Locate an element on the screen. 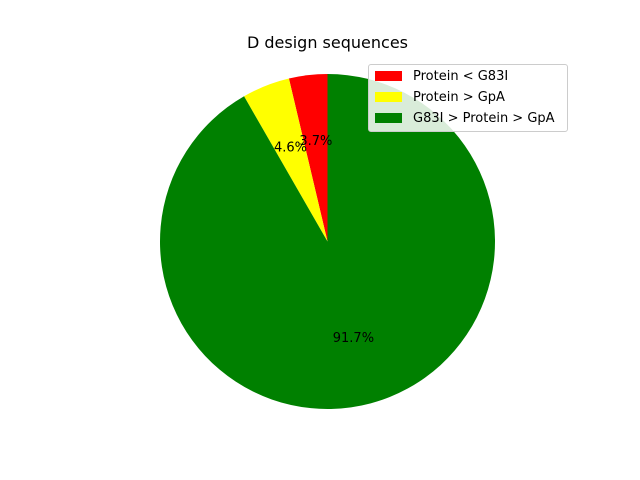 This screenshot has width=640, height=480. legend-label: Protein < G83I is located at coordinates (461, 76).